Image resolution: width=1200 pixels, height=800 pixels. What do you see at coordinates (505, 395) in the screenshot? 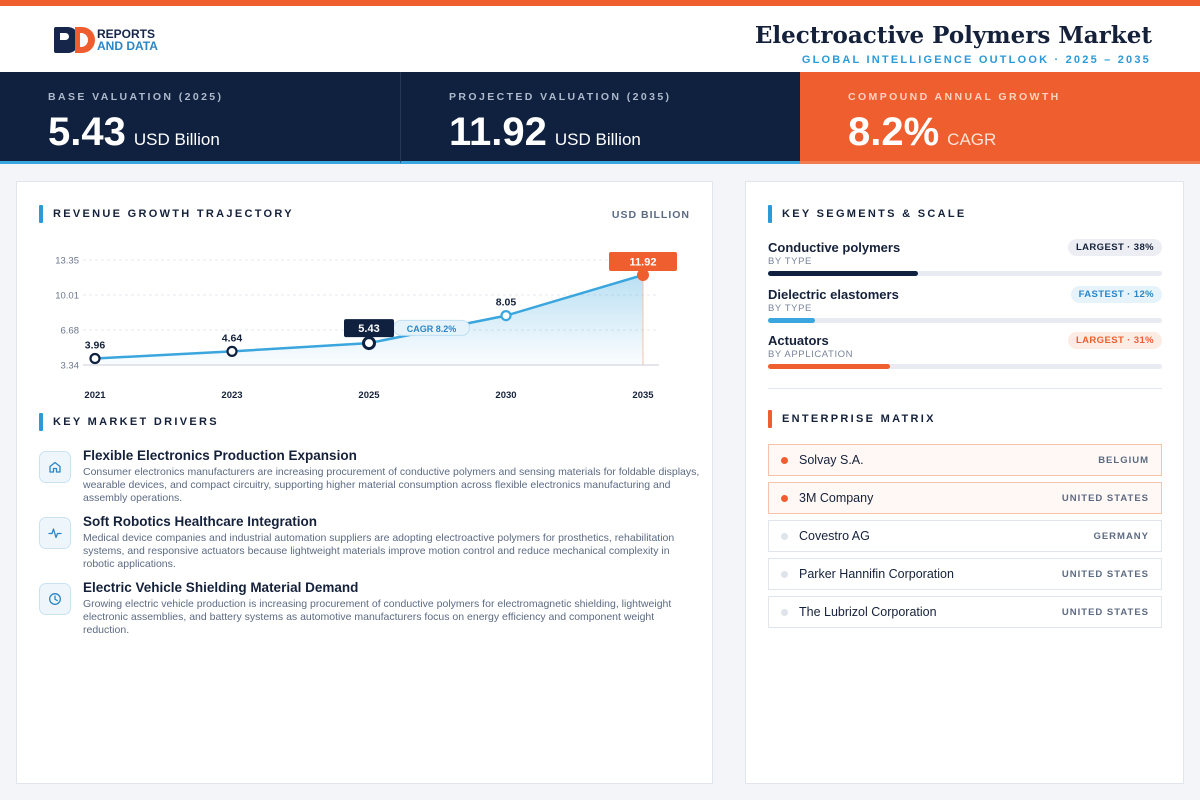
I see `x-tick-label: 2030` at bounding box center [505, 395].